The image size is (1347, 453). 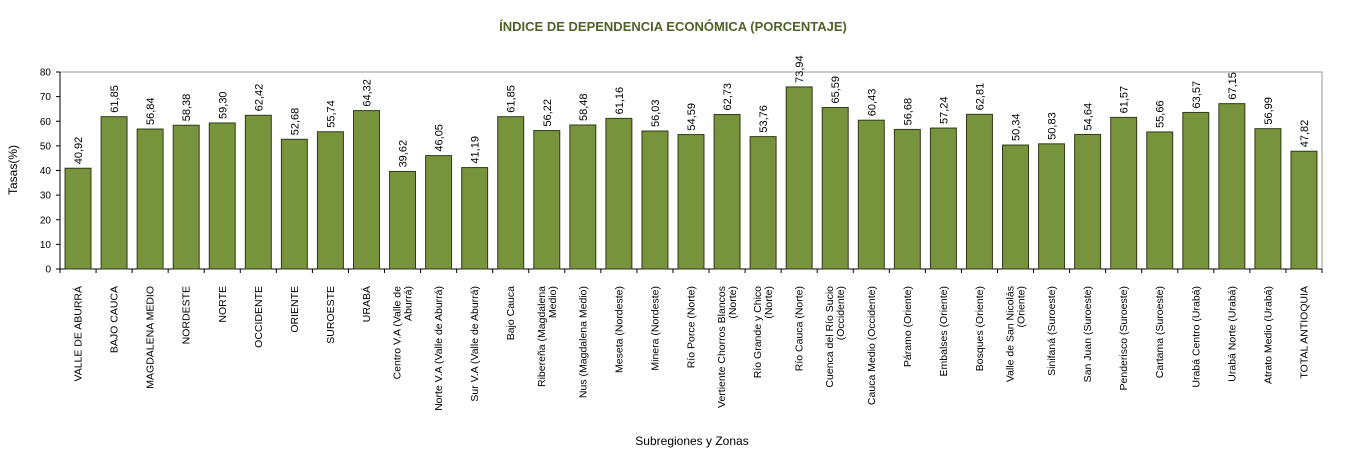 I want to click on x-tick-label-line: NORTE, so click(x=223, y=304).